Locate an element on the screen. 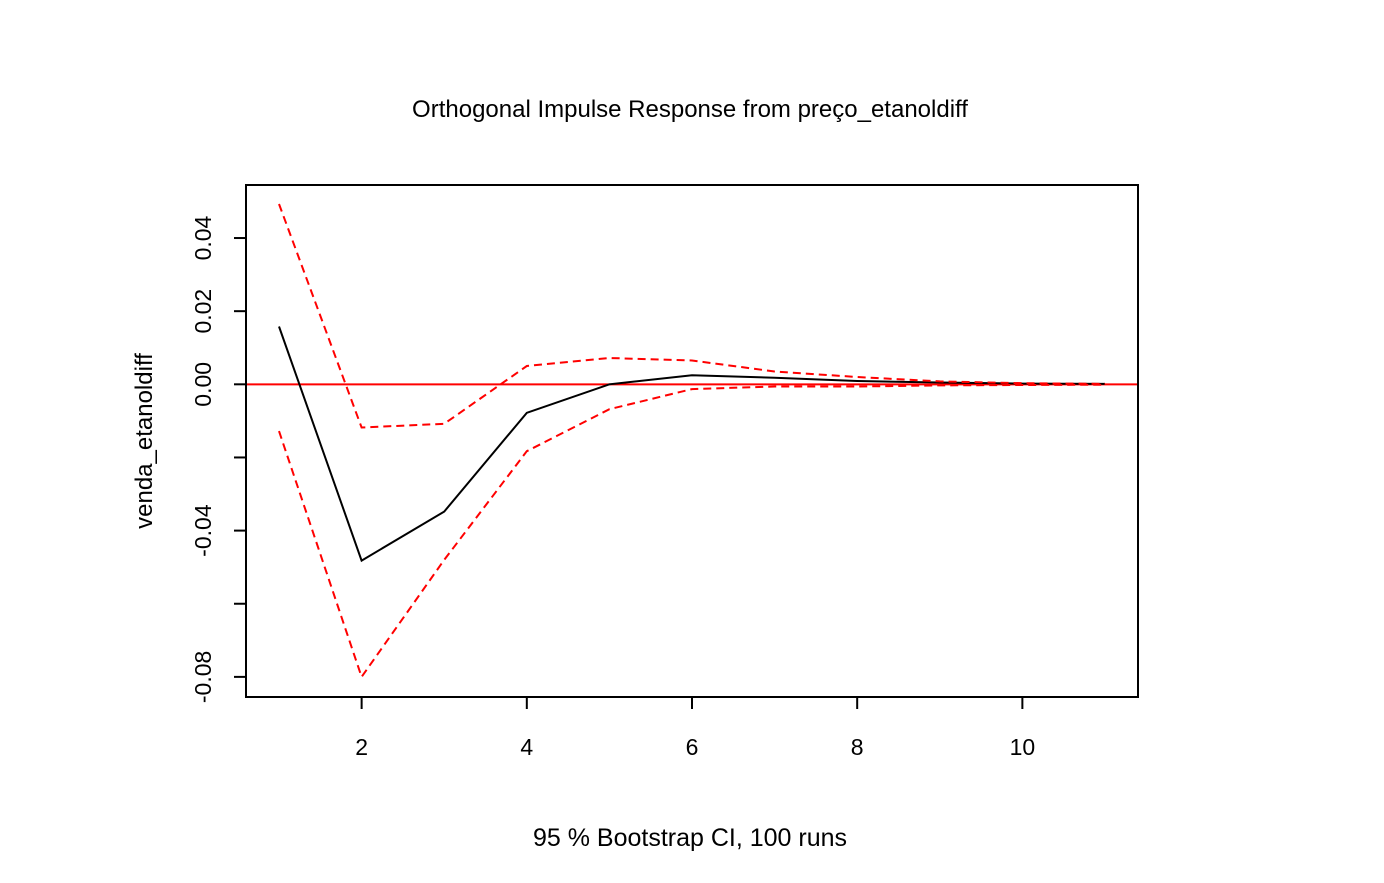  y-tick-label: -0.04 is located at coordinates (203, 530).